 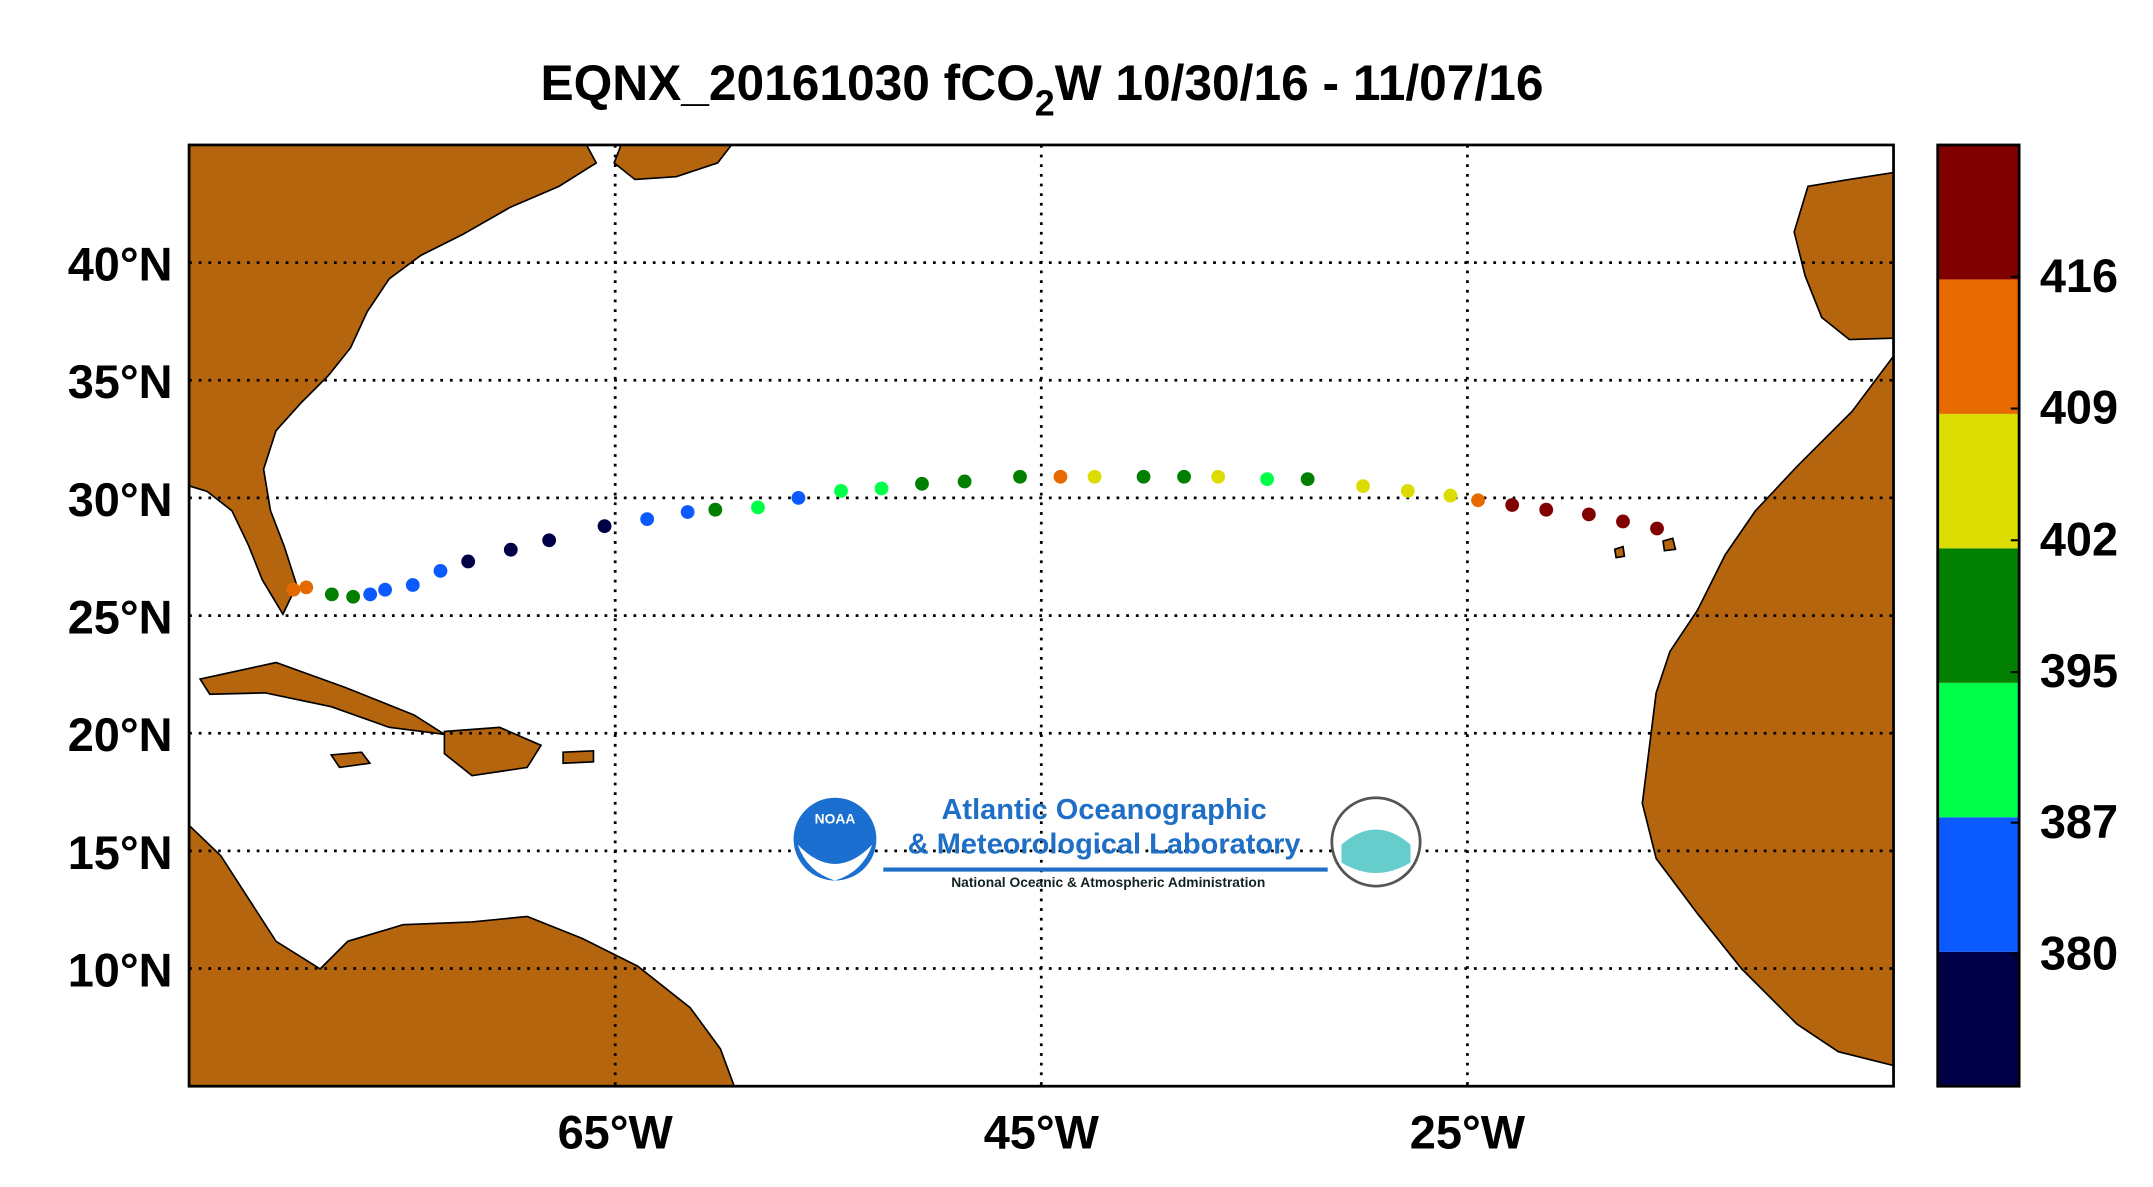 What do you see at coordinates (1843, 256) in the screenshot?
I see `iberia` at bounding box center [1843, 256].